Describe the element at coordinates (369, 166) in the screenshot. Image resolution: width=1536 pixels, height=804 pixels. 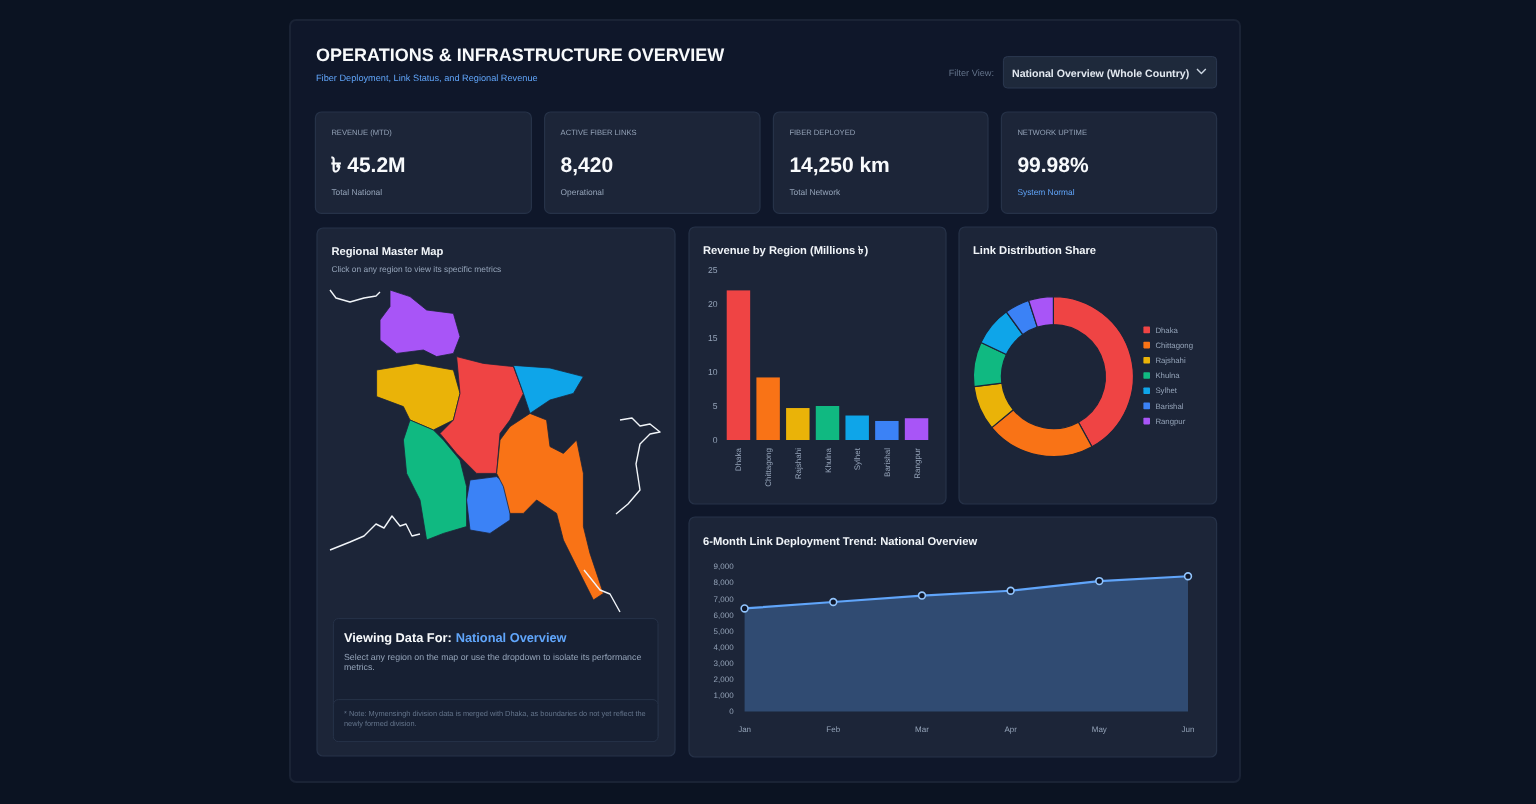
I see `text: ৳ 45.2M` at that location.